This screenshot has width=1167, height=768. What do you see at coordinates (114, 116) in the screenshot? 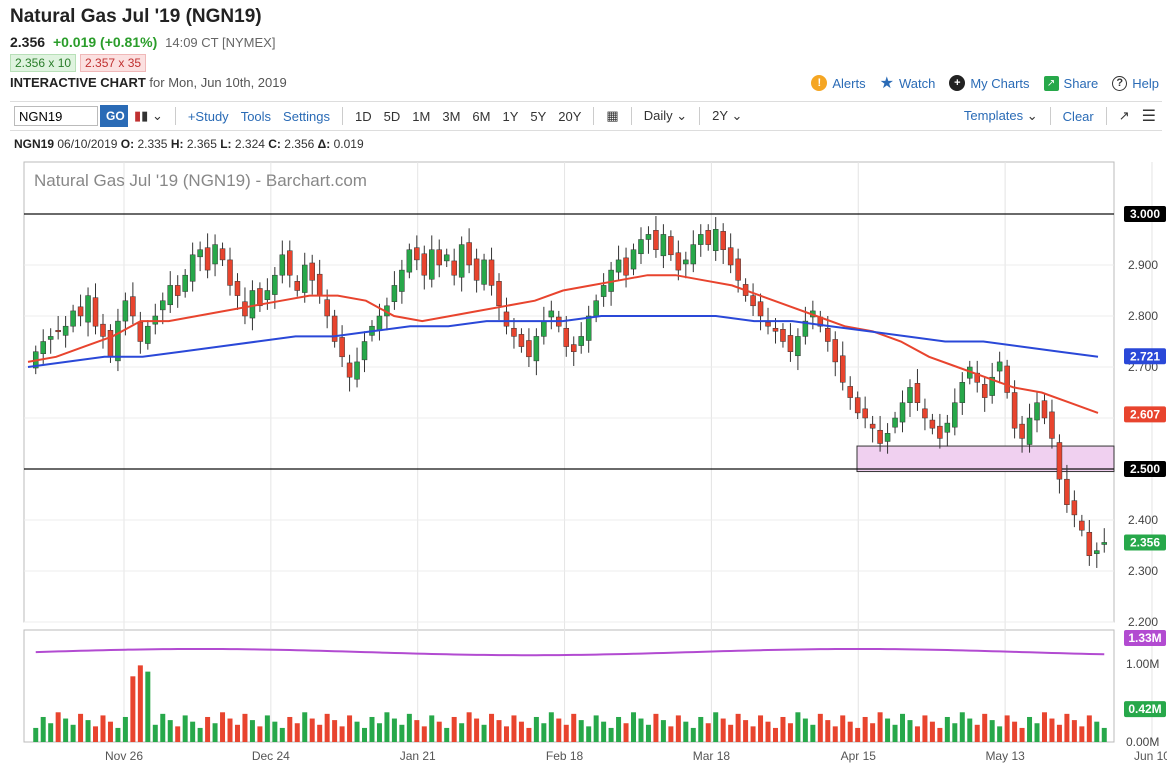
I see `go-button: GO` at bounding box center [114, 116].